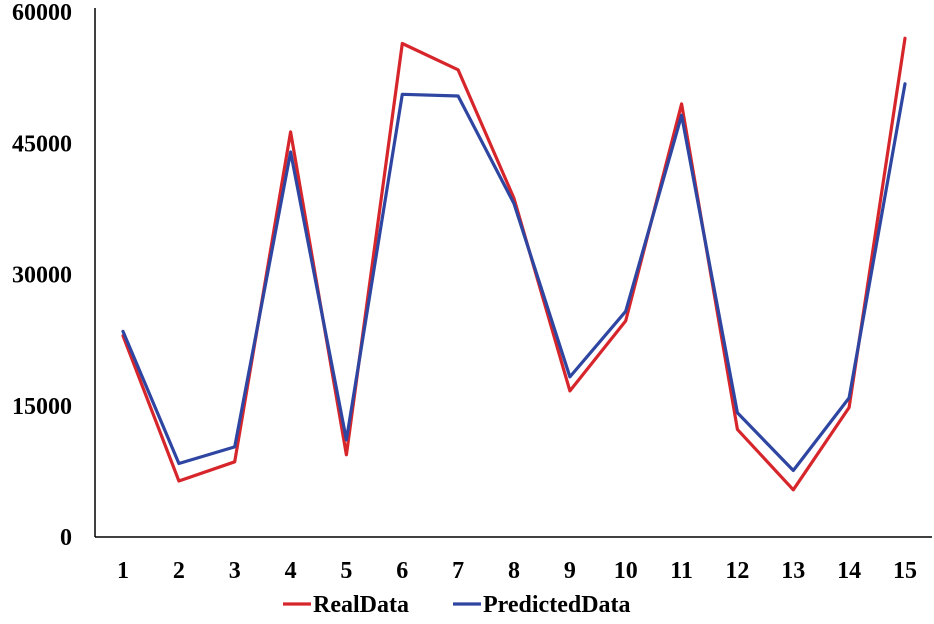 The width and height of the screenshot is (934, 624). What do you see at coordinates (793, 571) in the screenshot?
I see `x-tick-label: 13` at bounding box center [793, 571].